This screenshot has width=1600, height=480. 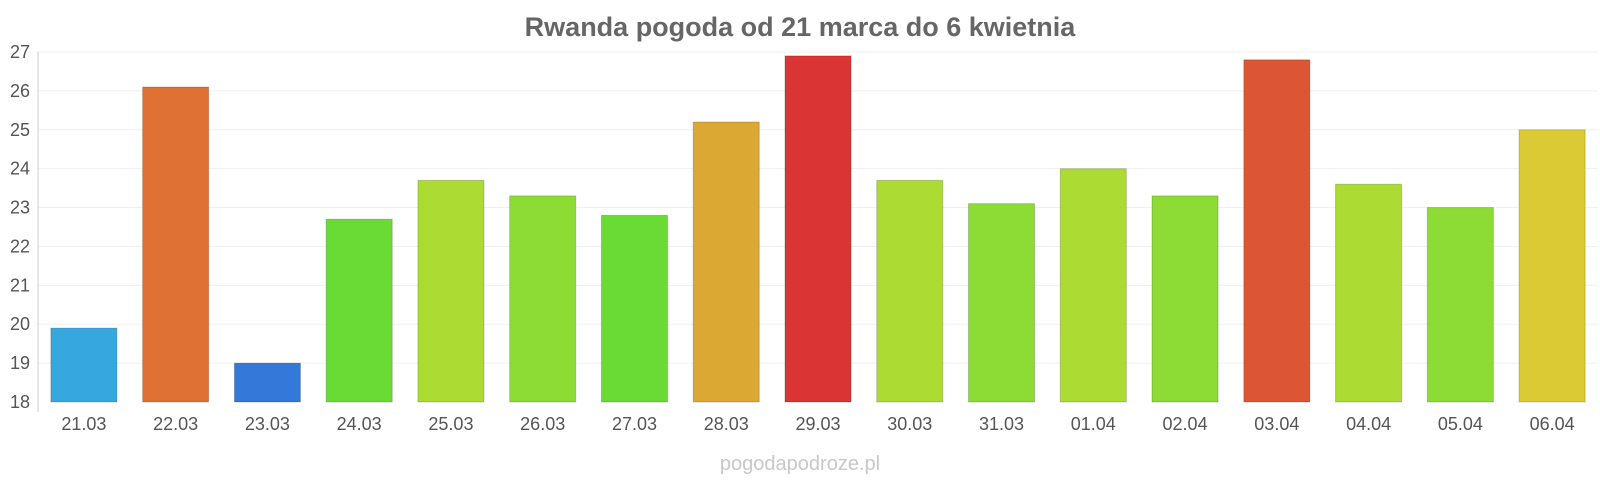 What do you see at coordinates (20, 52) in the screenshot?
I see `y-tick-label: 27` at bounding box center [20, 52].